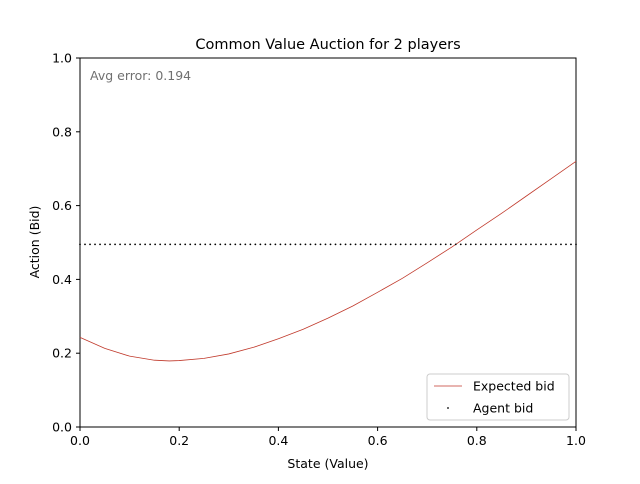  What do you see at coordinates (34, 242) in the screenshot?
I see `y-axis-label: Action (Bid)` at bounding box center [34, 242].